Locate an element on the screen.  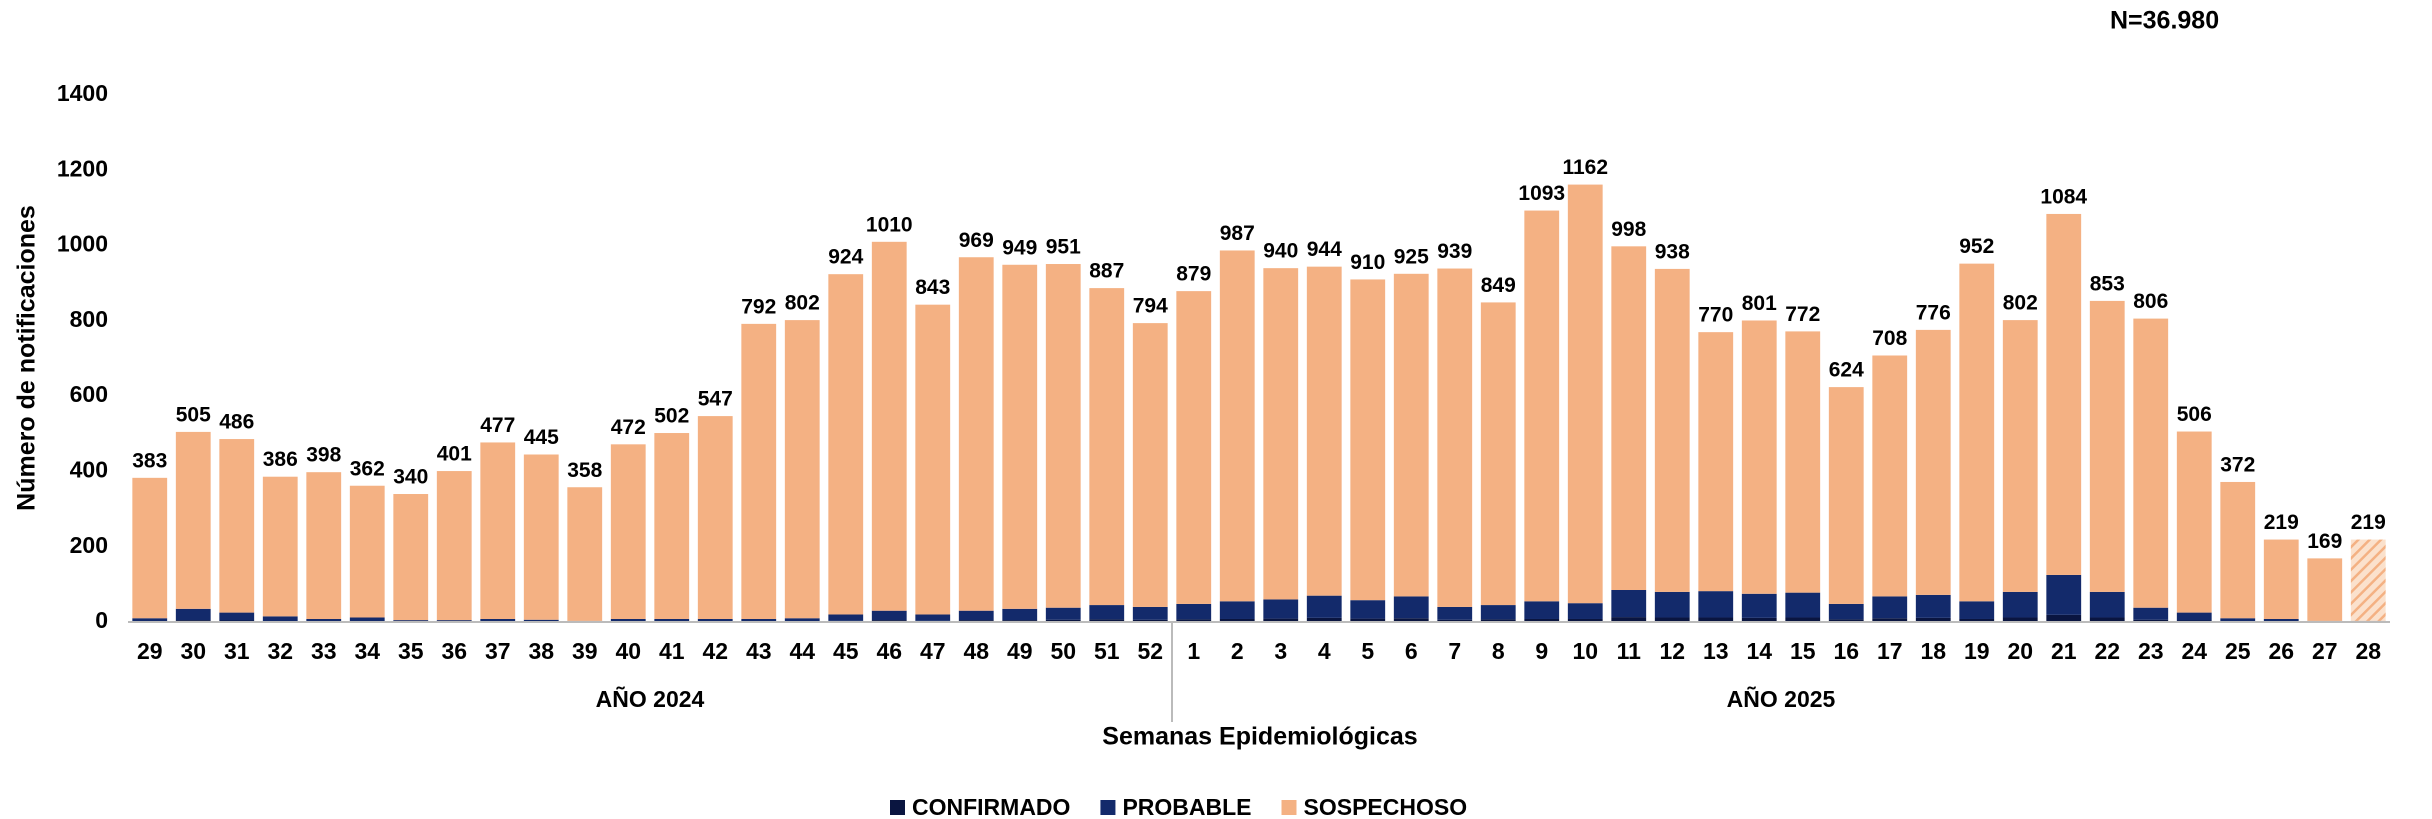
x-tick-label: 41 is located at coordinates (672, 651).